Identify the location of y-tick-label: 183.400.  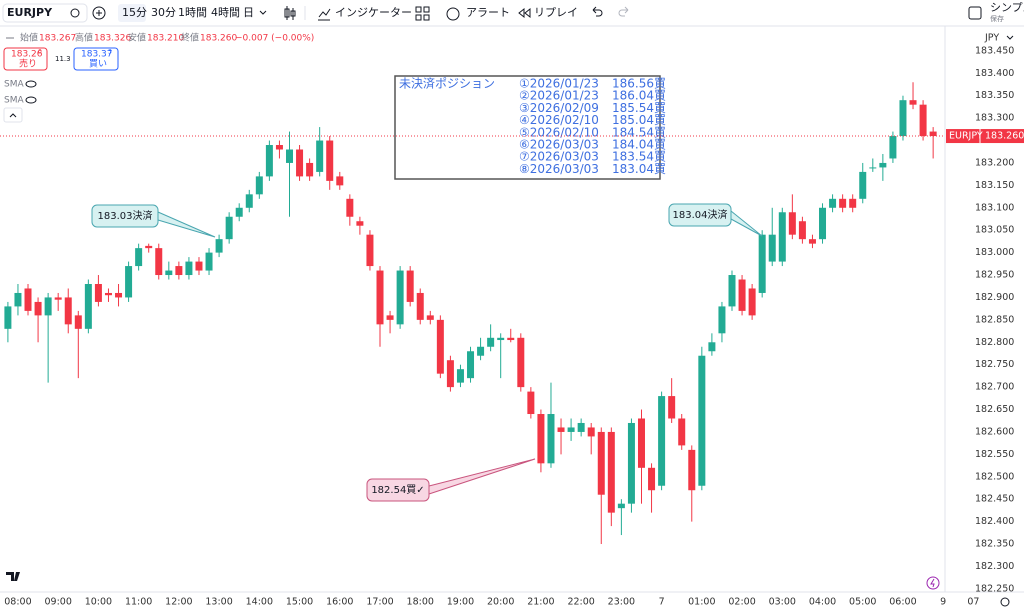
(994, 73).